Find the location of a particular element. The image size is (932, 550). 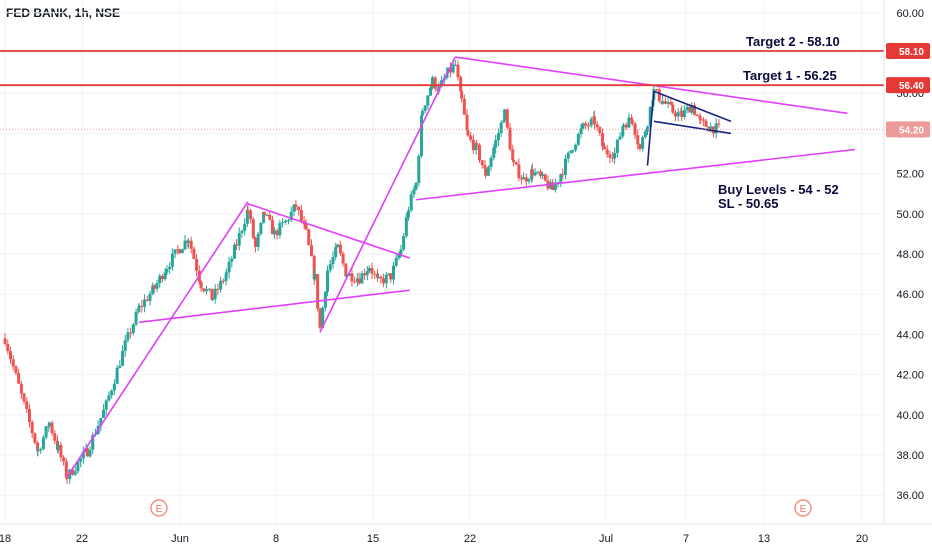

earnings-marker-1: E is located at coordinates (159, 508).